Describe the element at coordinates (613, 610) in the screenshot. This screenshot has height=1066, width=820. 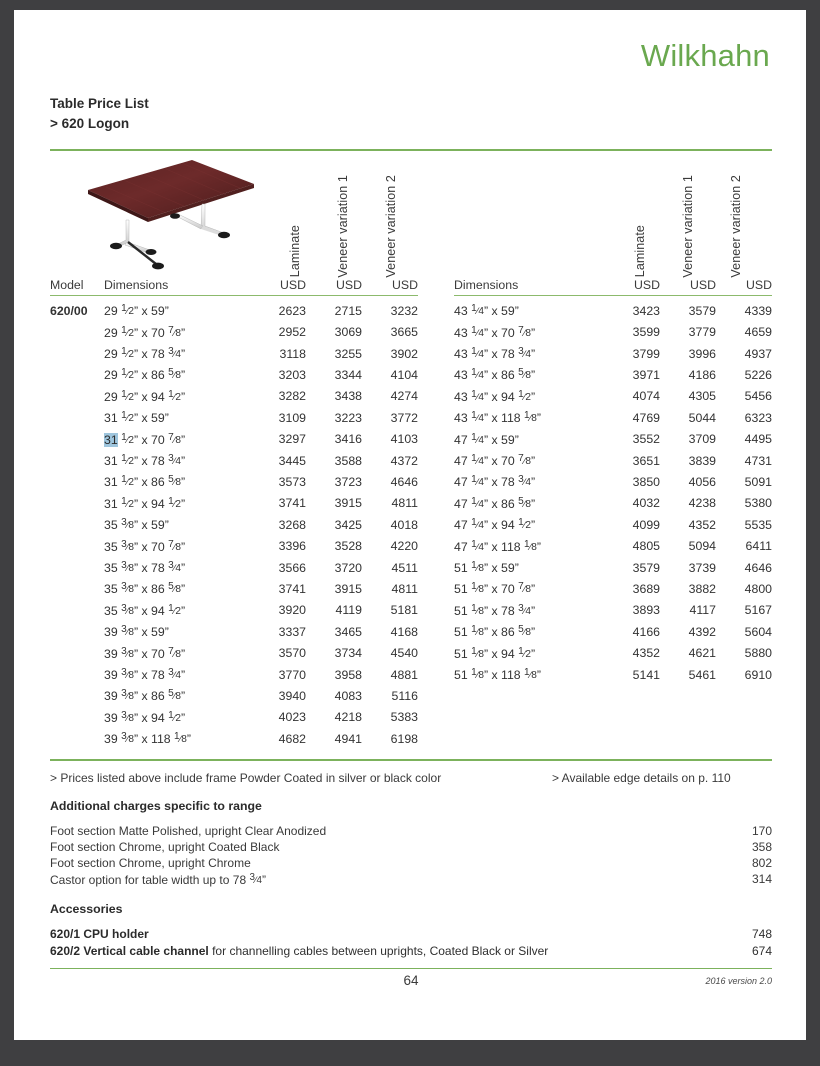
I see `table-row: 51 1⁄8” x 78 3⁄4” 3893 4117 5167` at that location.